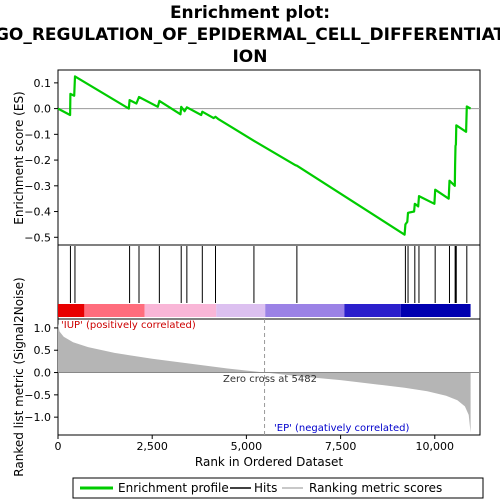 The image size is (500, 500). What do you see at coordinates (269, 462) in the screenshot?
I see `x-axis-label: Rank in Ordered Dataset` at bounding box center [269, 462].